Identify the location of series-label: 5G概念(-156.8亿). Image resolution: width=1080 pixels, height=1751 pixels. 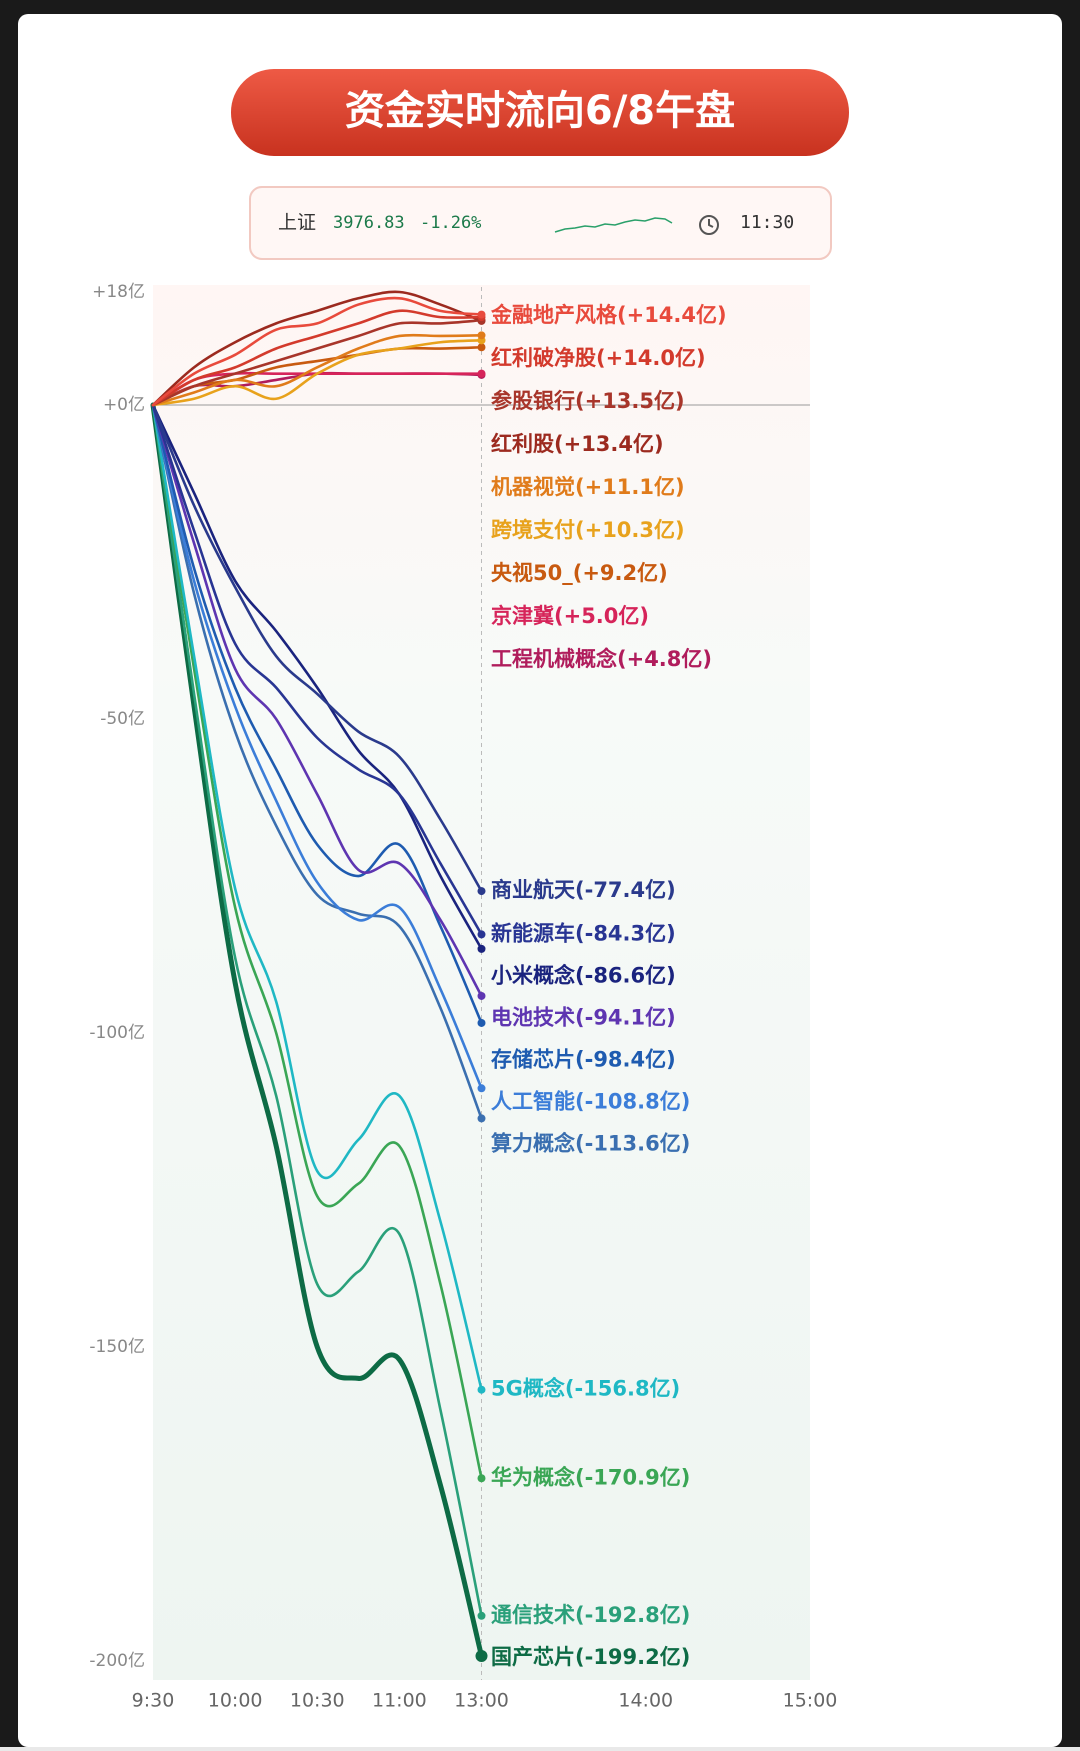
(585, 1389).